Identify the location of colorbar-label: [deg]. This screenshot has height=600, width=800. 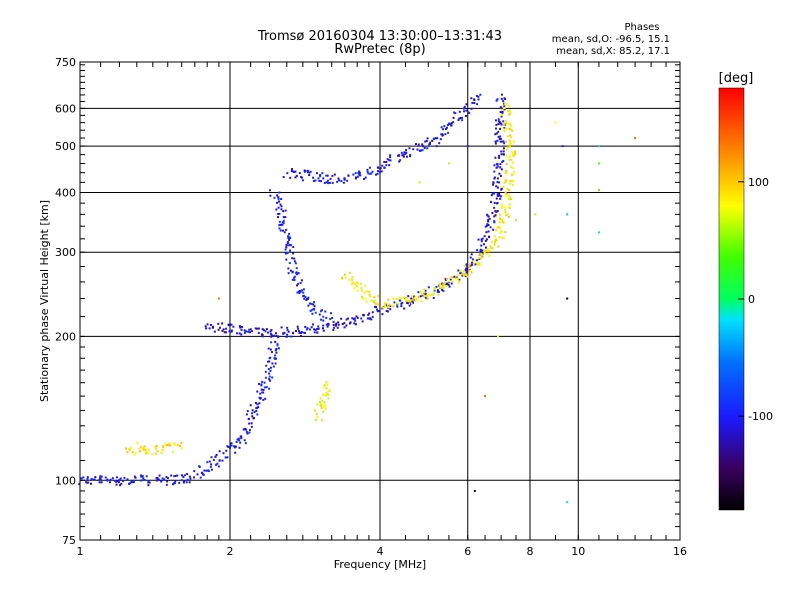
(736, 78).